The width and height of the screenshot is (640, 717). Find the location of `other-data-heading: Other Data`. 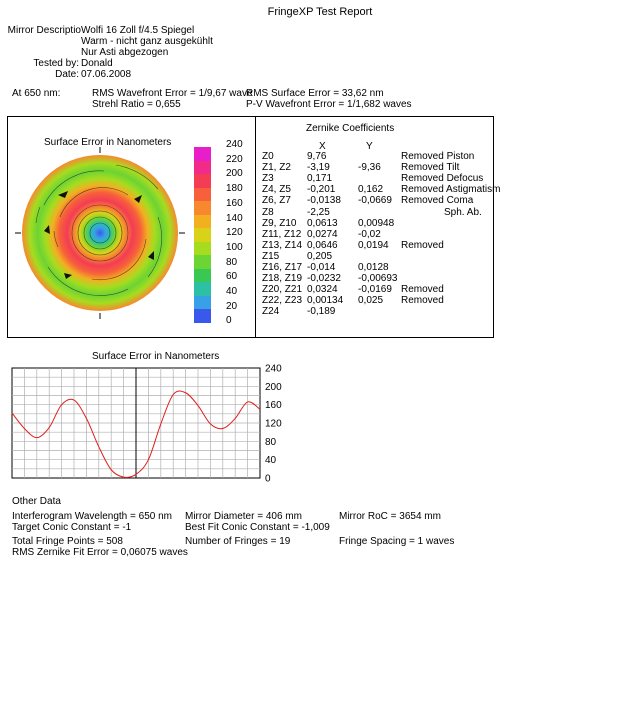

other-data-heading: Other Data is located at coordinates (36, 501).